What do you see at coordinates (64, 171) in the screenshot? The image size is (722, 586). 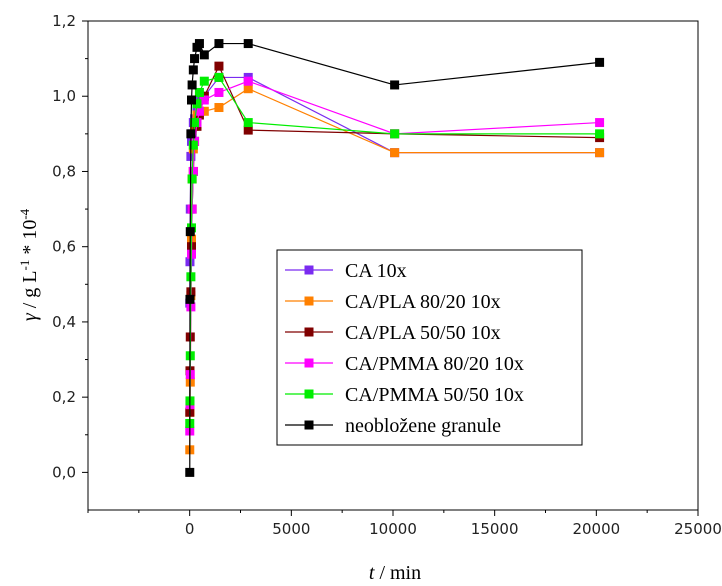 I see `y-tick-label: 0,8` at bounding box center [64, 171].